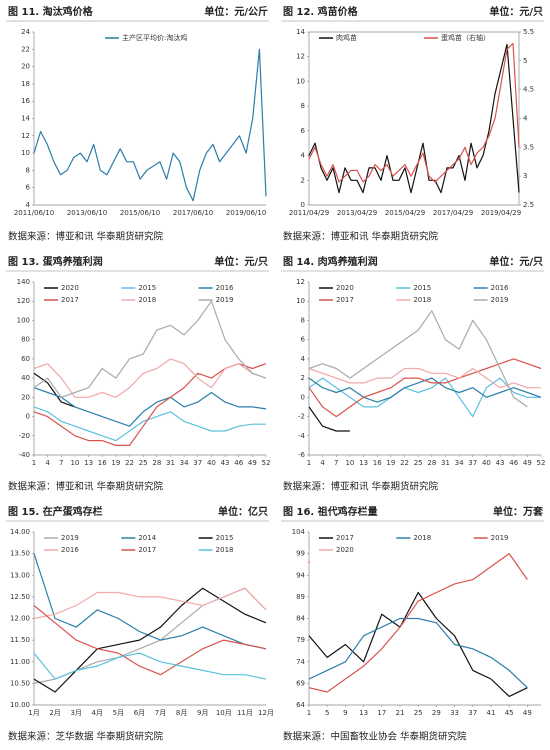  Describe the element at coordinates (404, 463) in the screenshot. I see `x-tick-label: 22` at that location.